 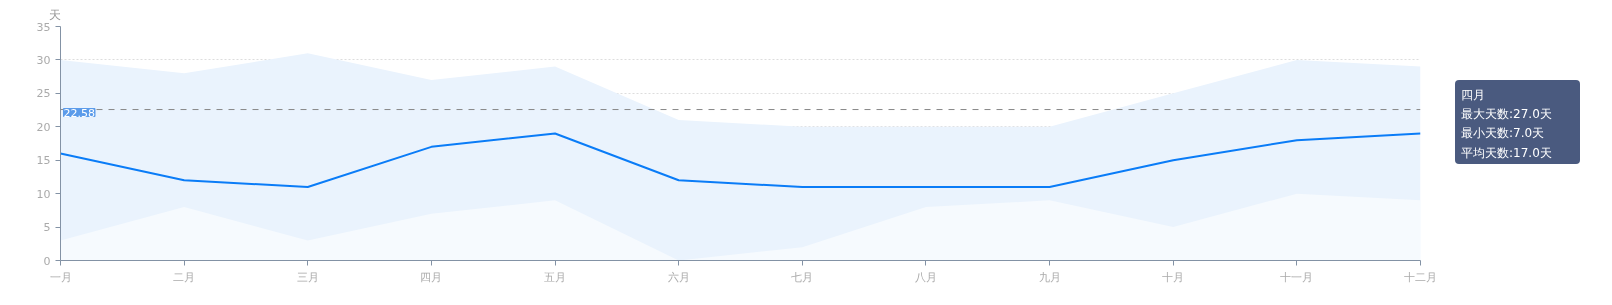 I want to click on x-tick-label: 七月, so click(x=802, y=277).